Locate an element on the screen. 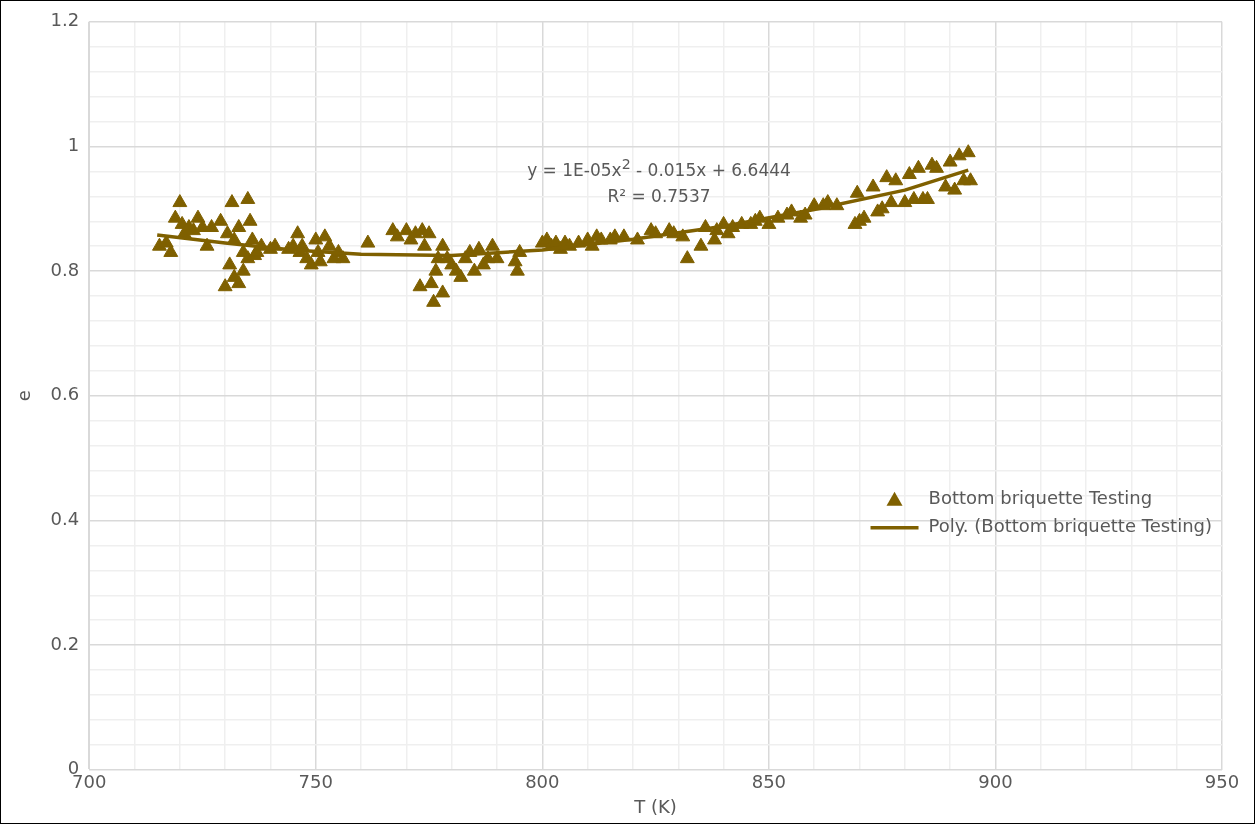 The image size is (1255, 824). annotation: y = 1E-05x$^{2}$ - 0.015x + 6.6444 is located at coordinates (659, 168).